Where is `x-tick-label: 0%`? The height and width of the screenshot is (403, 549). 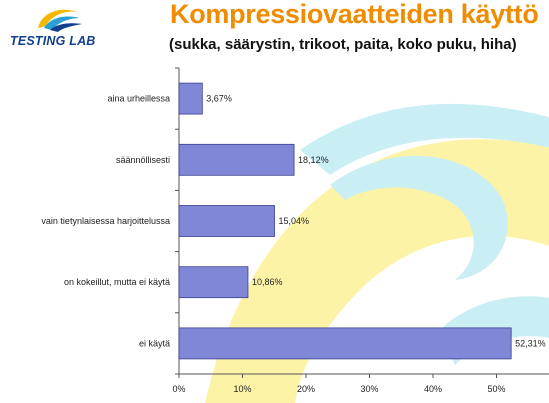
x-tick-label: 0% is located at coordinates (178, 389).